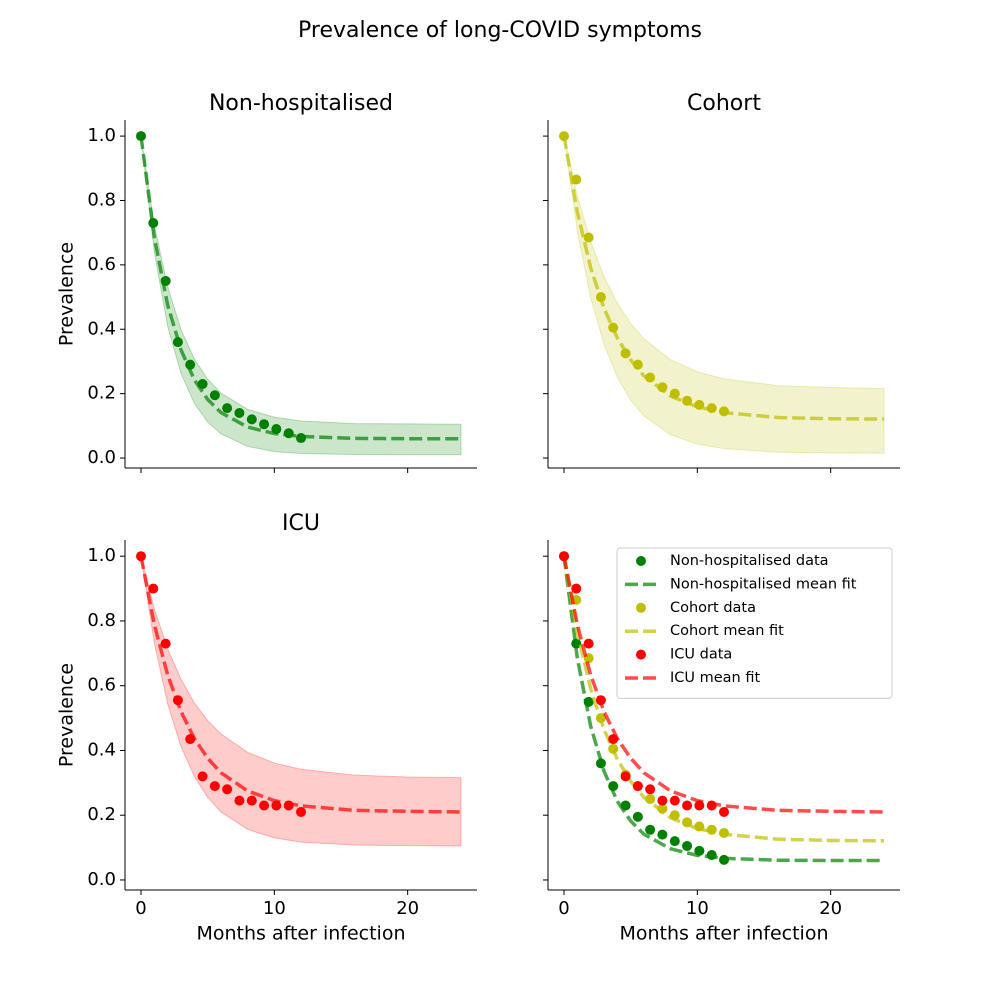 This screenshot has height=1000, width=1000. Describe the element at coordinates (715, 678) in the screenshot. I see `legend-label: ICU mean fit` at that location.